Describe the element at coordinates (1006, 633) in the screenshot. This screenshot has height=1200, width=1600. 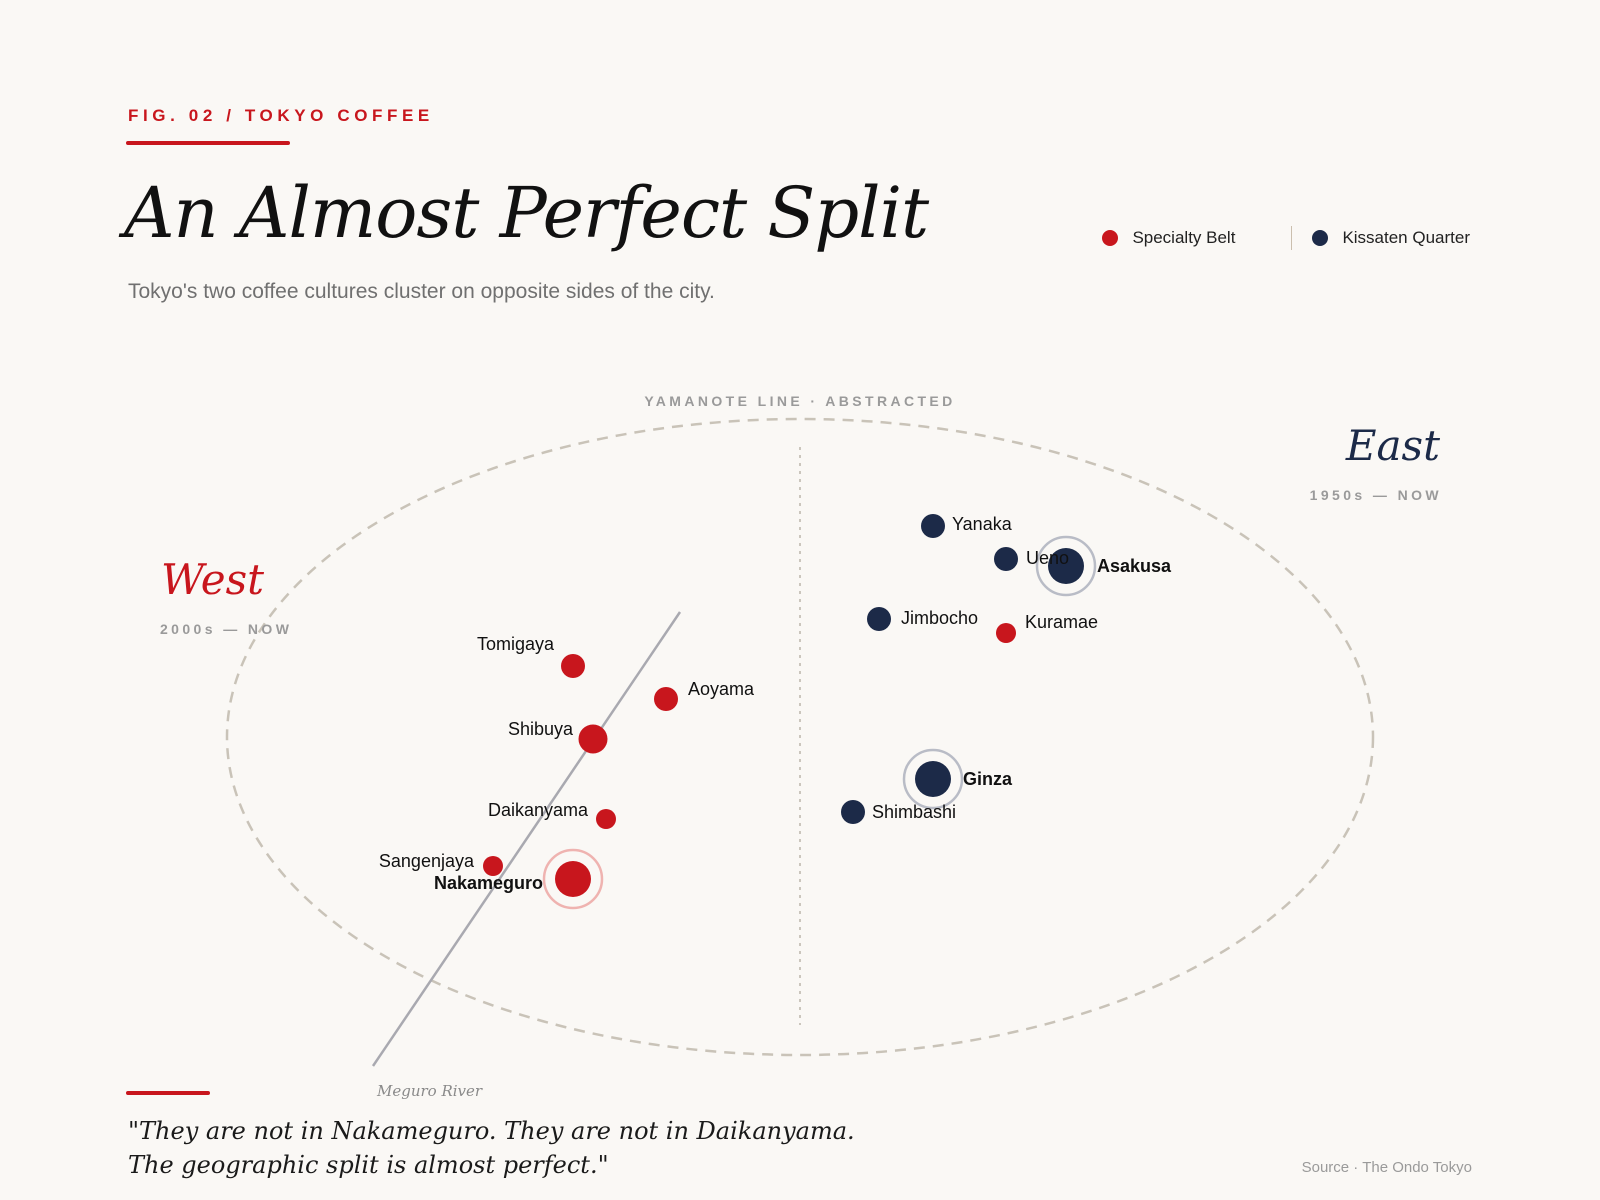
I see `place-dot-kuramae` at that location.